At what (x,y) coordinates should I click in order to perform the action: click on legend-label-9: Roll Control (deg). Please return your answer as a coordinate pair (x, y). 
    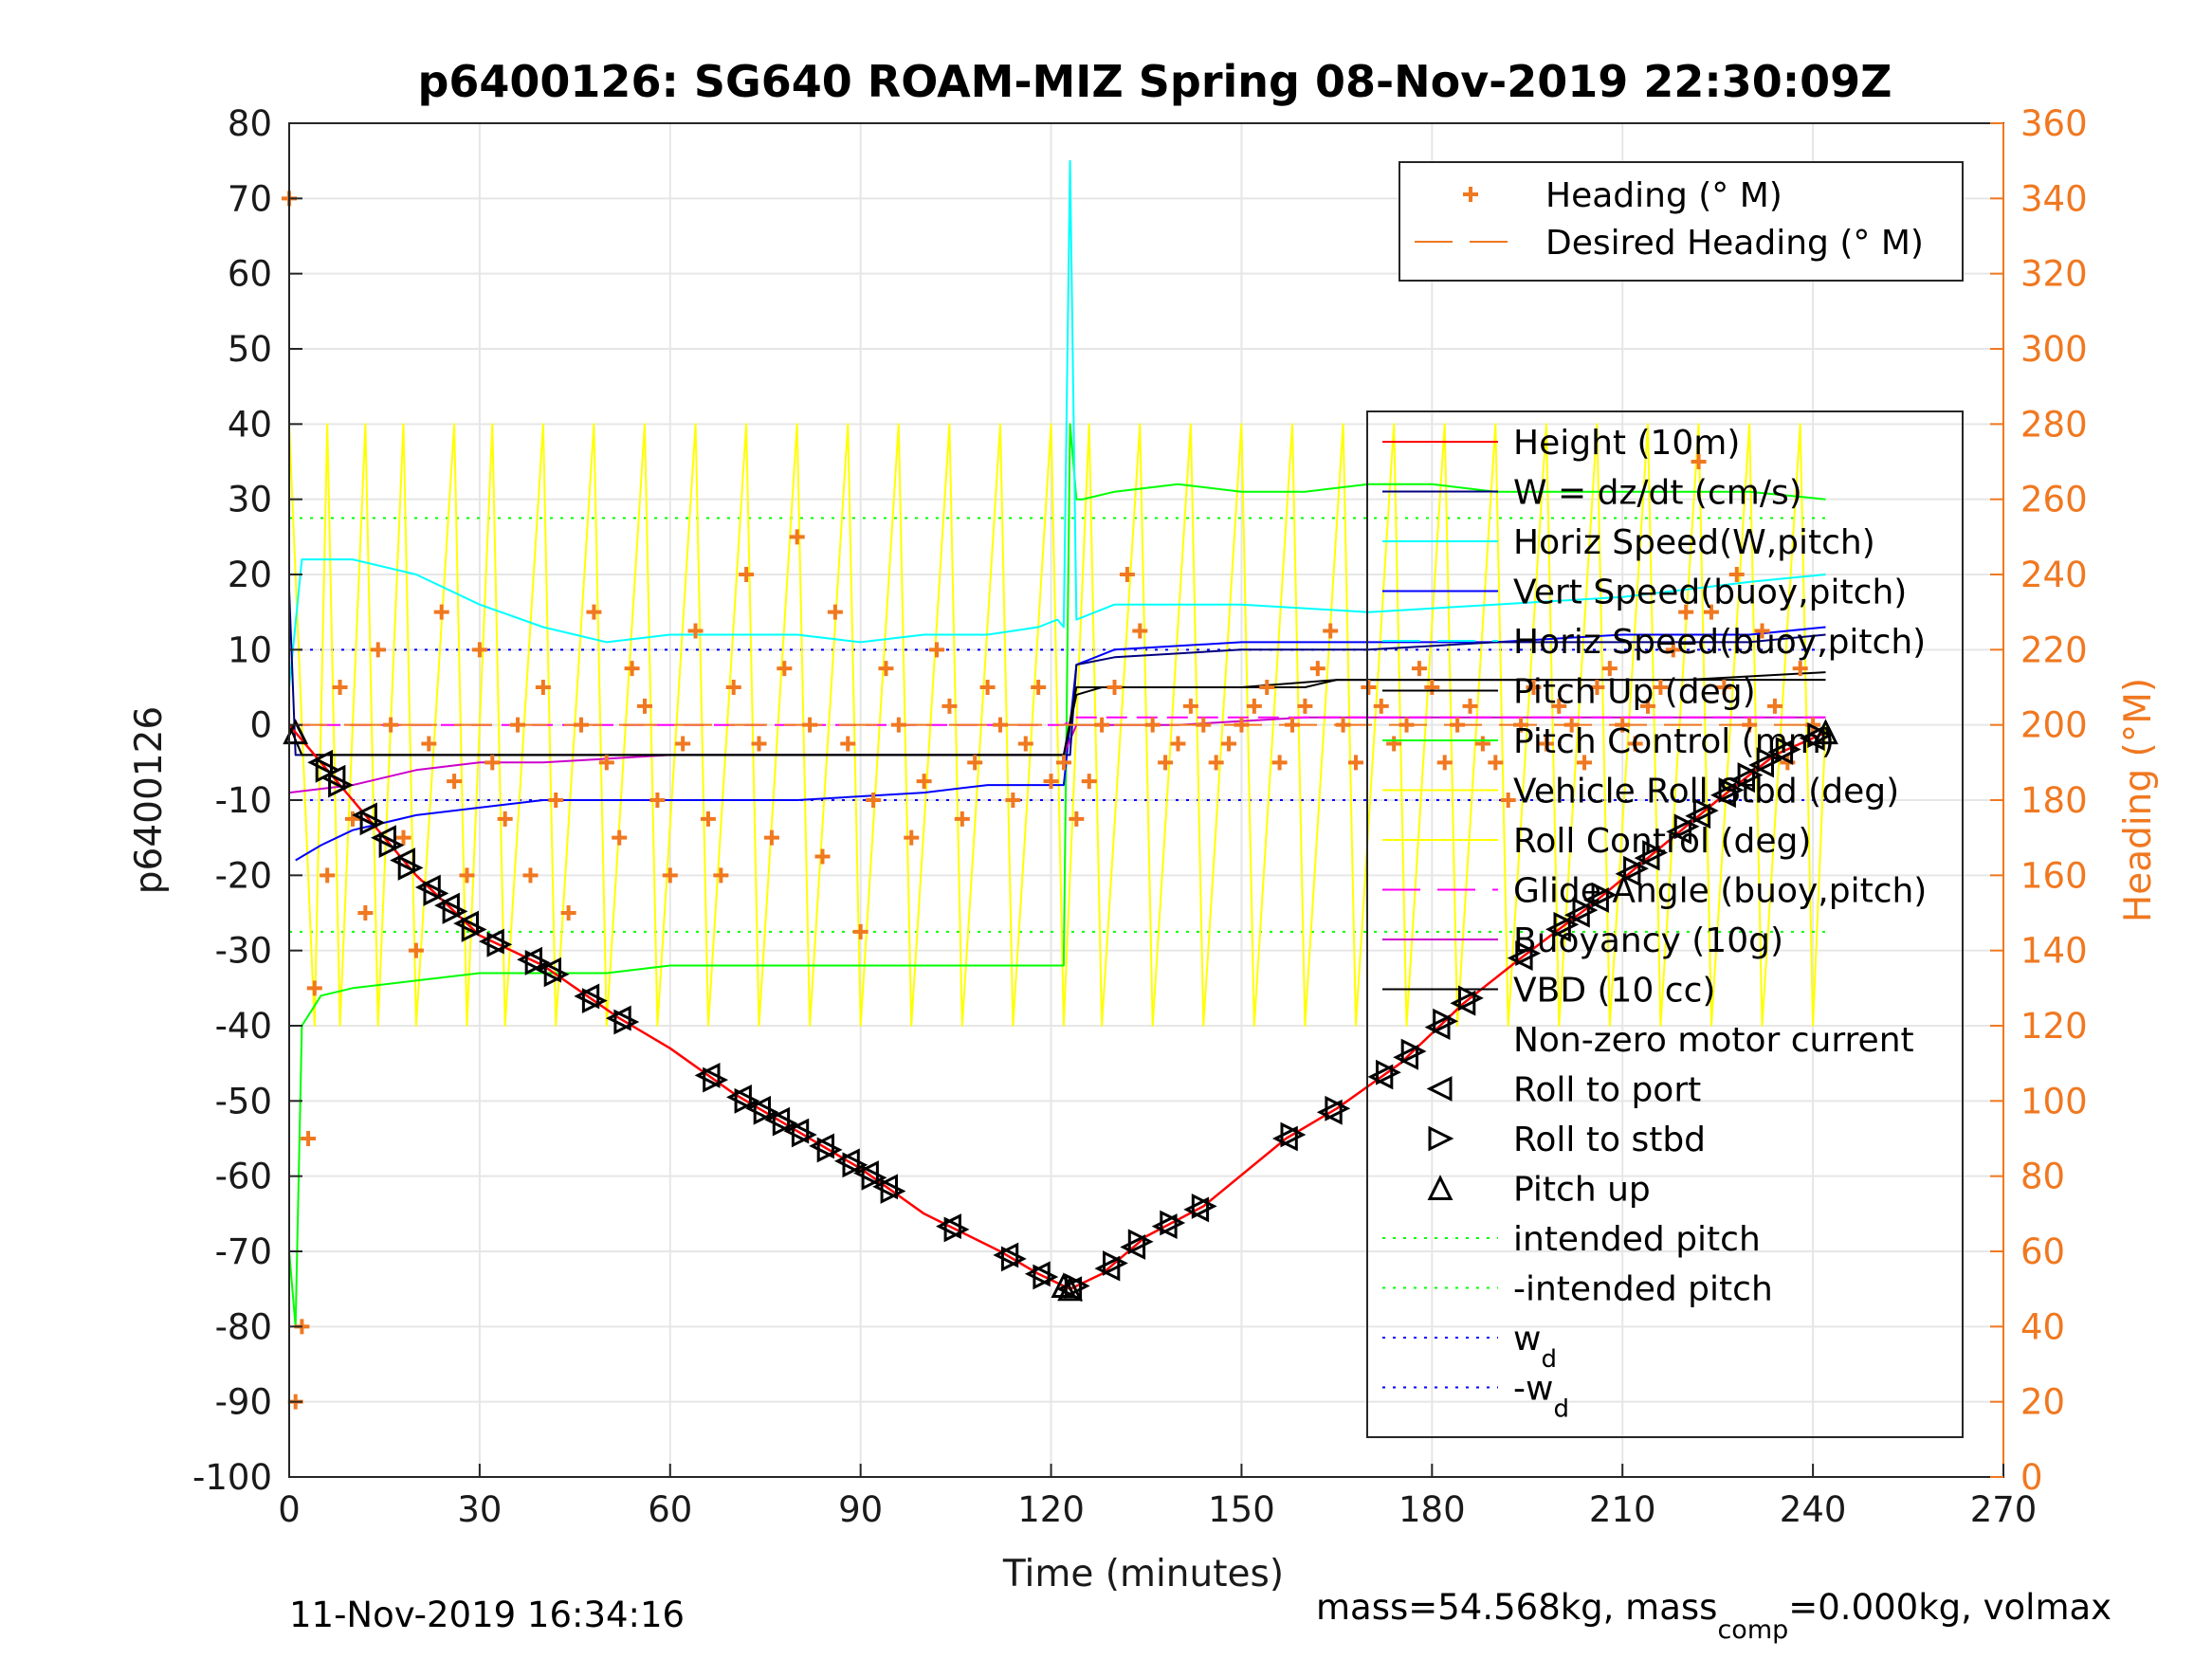
    Looking at the image, I should click on (1662, 841).